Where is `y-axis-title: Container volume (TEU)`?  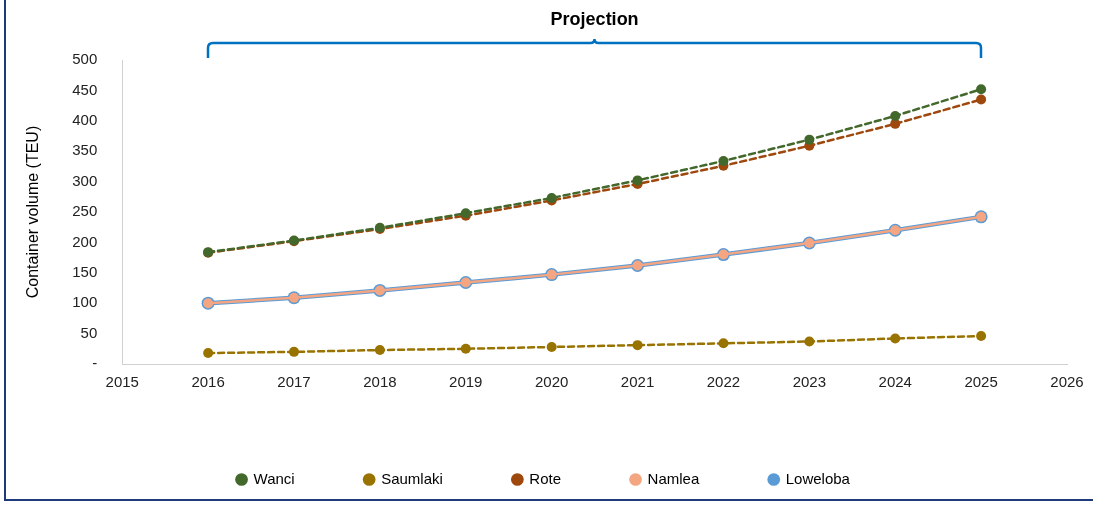 y-axis-title: Container volume (TEU) is located at coordinates (33, 212).